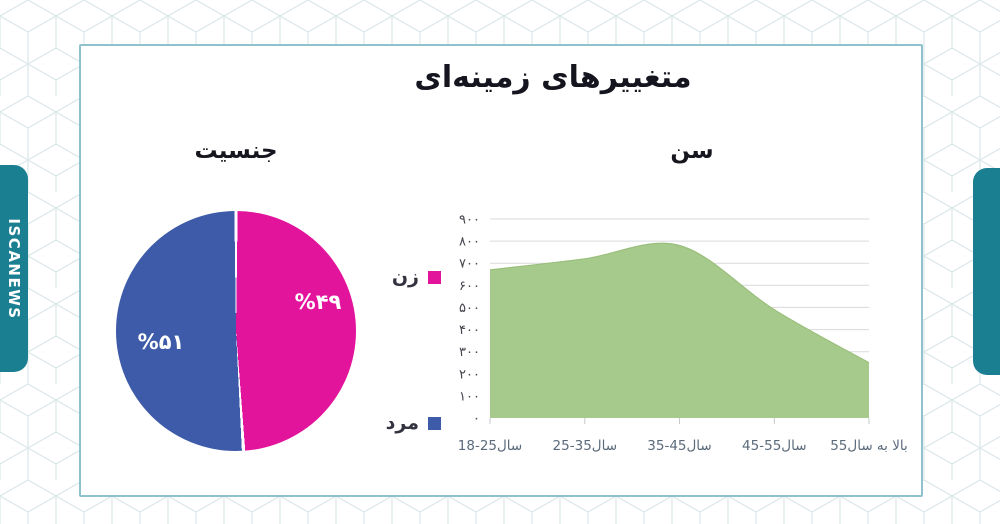 Image resolution: width=1000 pixels, height=524 pixels. What do you see at coordinates (553, 77) in the screenshot?
I see `page-title: متغییرهای زمینه‌ای` at bounding box center [553, 77].